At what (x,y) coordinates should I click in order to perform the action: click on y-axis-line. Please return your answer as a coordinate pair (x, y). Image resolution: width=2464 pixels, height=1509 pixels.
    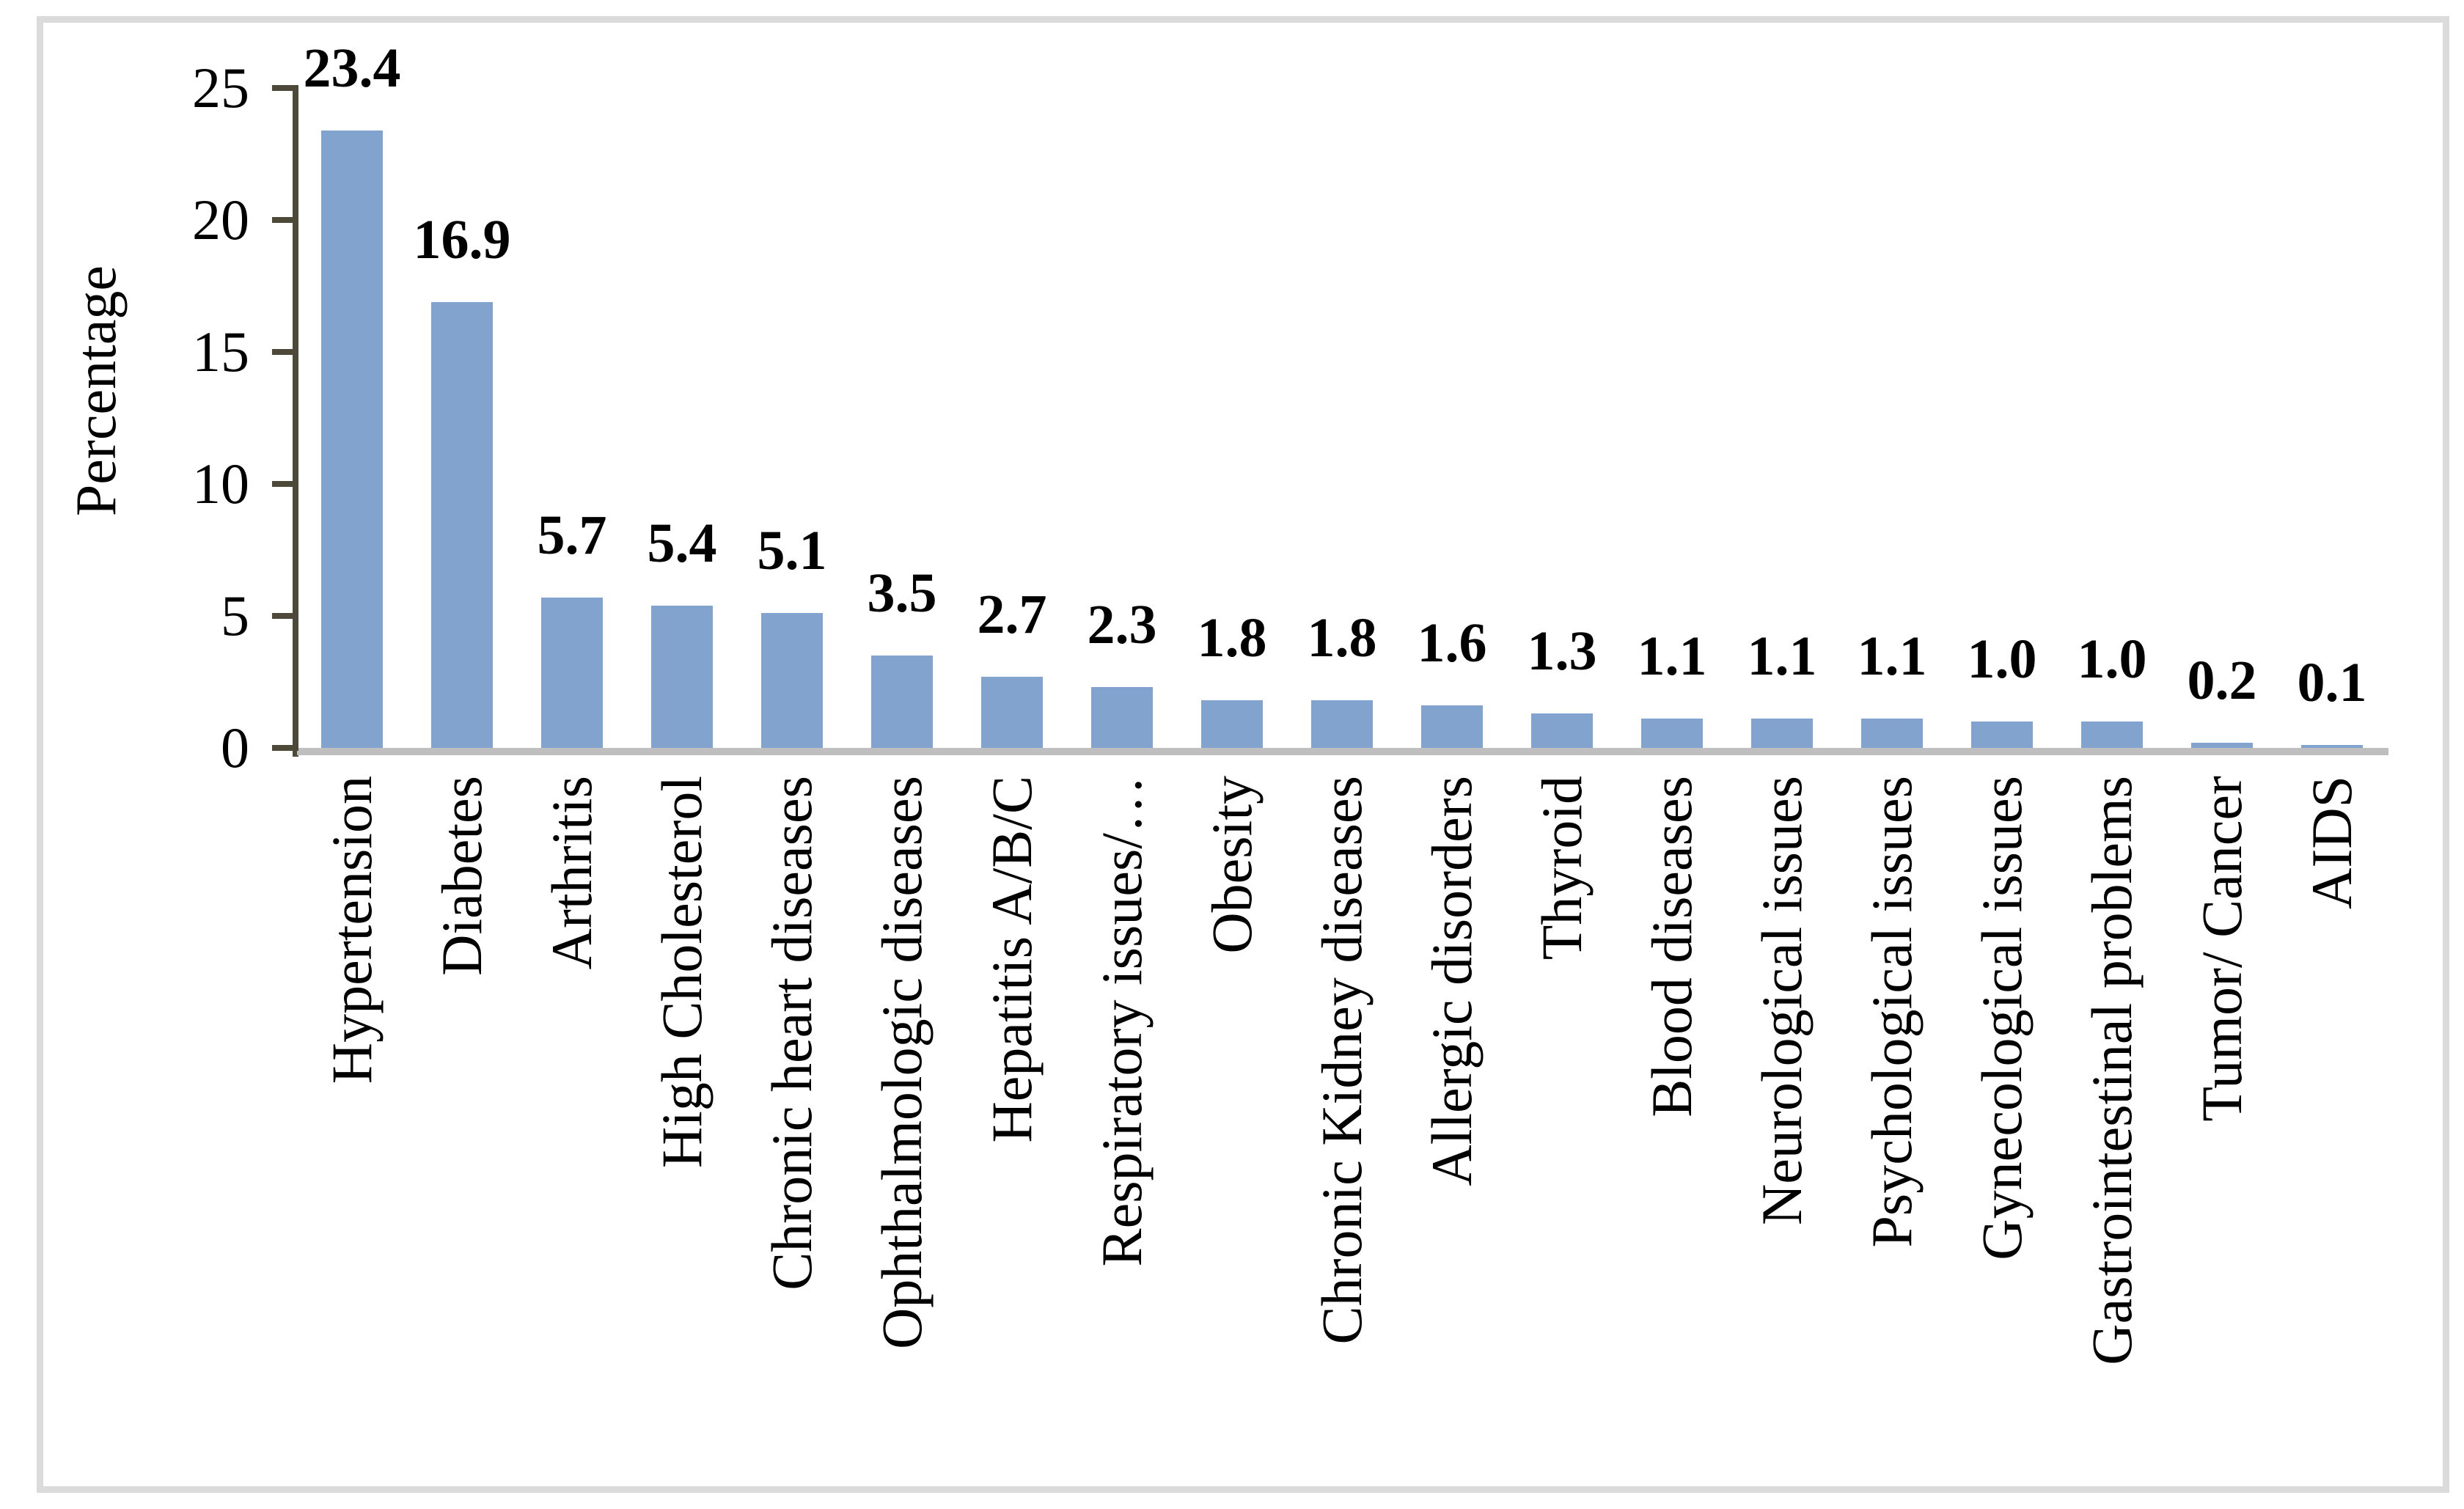
    Looking at the image, I should click on (295, 422).